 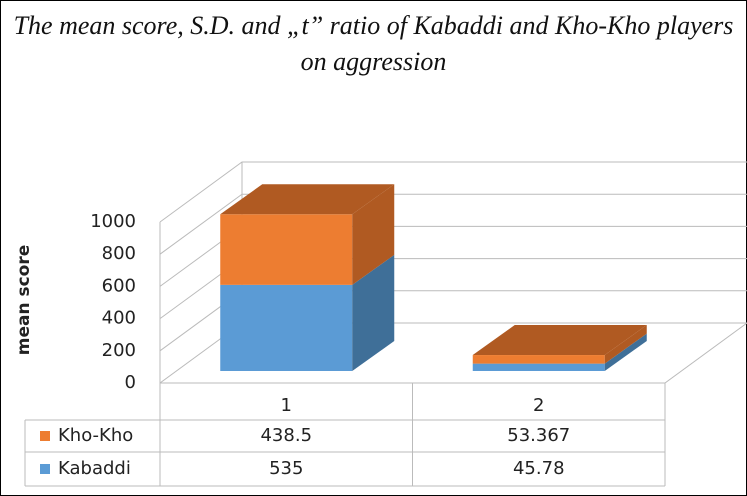 What do you see at coordinates (539, 468) in the screenshot?
I see `table-value: 45.78` at bounding box center [539, 468].